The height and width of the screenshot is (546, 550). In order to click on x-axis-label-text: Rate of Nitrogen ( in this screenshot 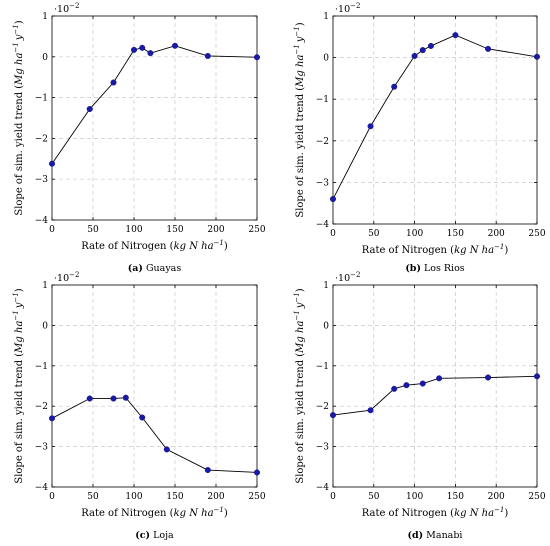, I will do `click(408, 513)`.